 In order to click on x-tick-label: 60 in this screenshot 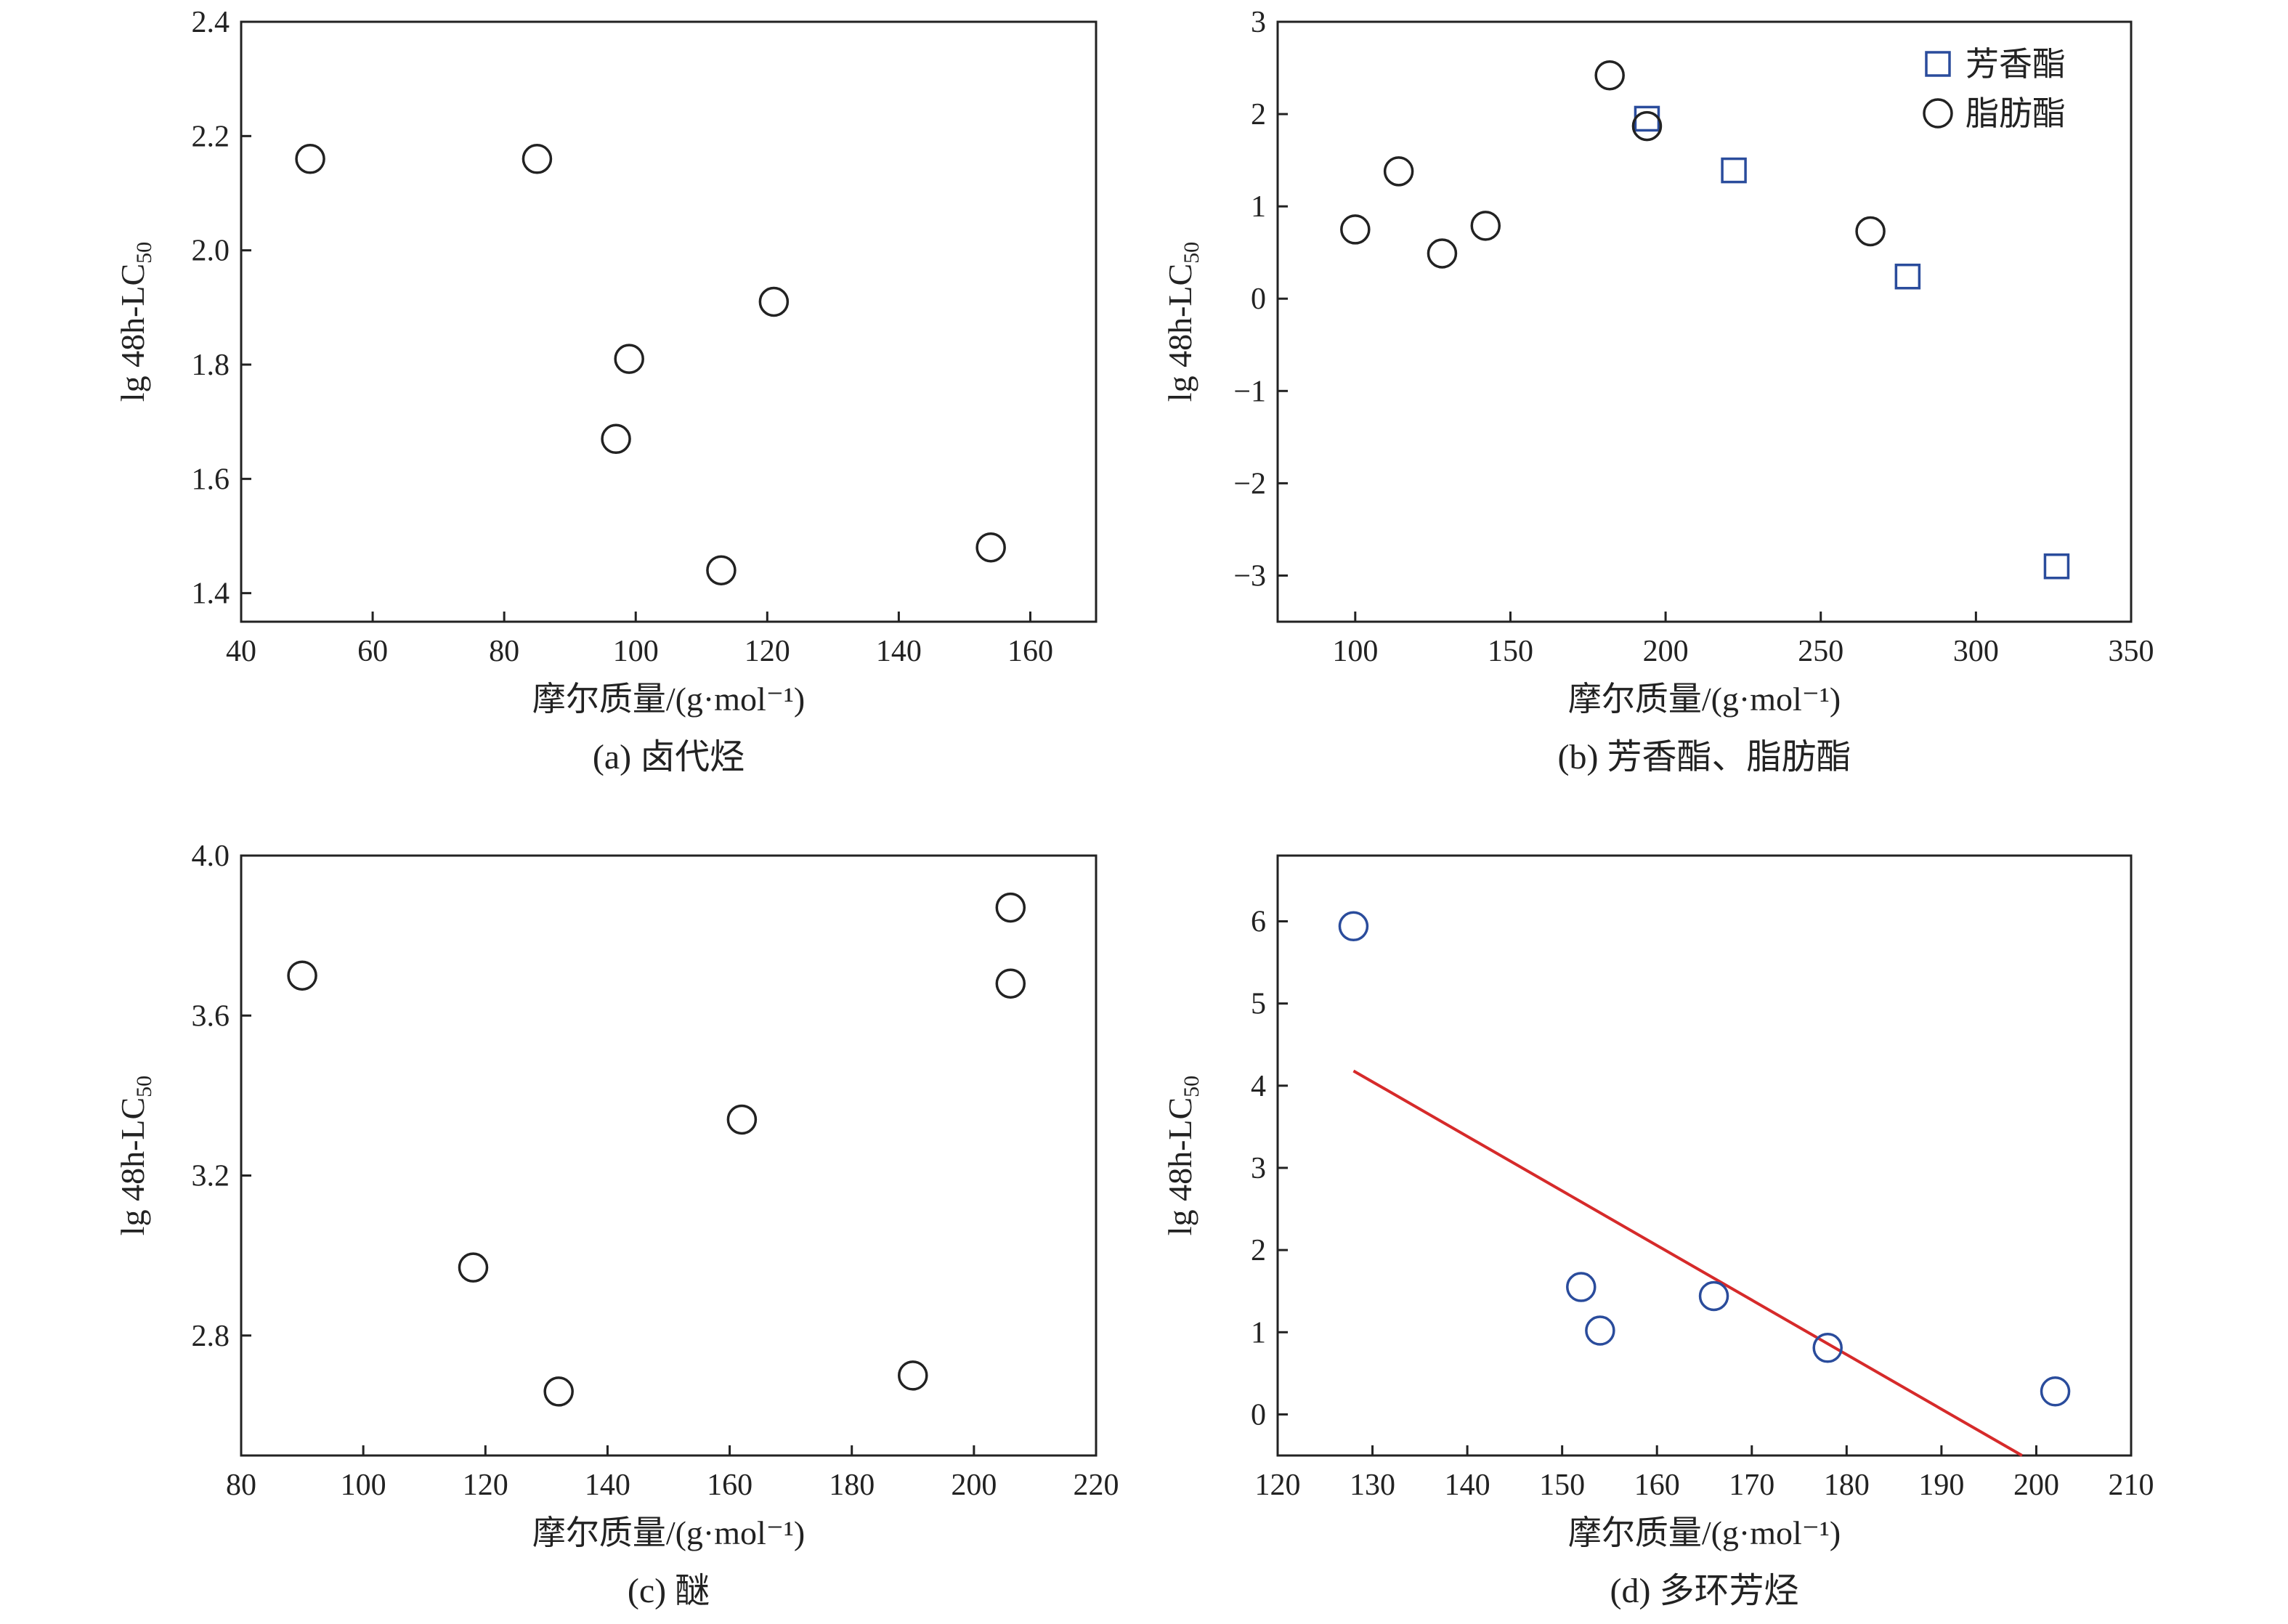, I will do `click(372, 651)`.